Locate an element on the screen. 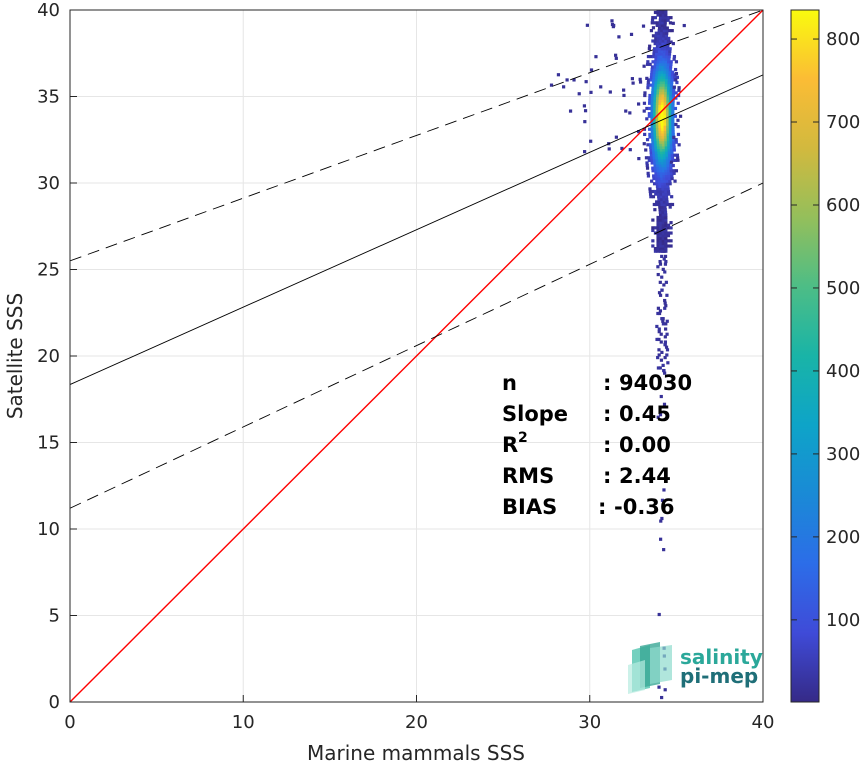  stat-value-bias: -0.36 is located at coordinates (644, 507).